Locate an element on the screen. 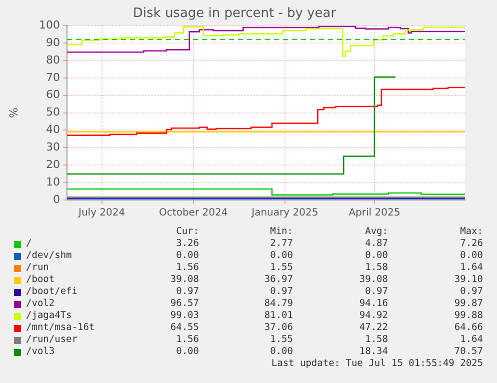 The height and width of the screenshot is (383, 497). y-tick-label: 100 is located at coordinates (49, 25).